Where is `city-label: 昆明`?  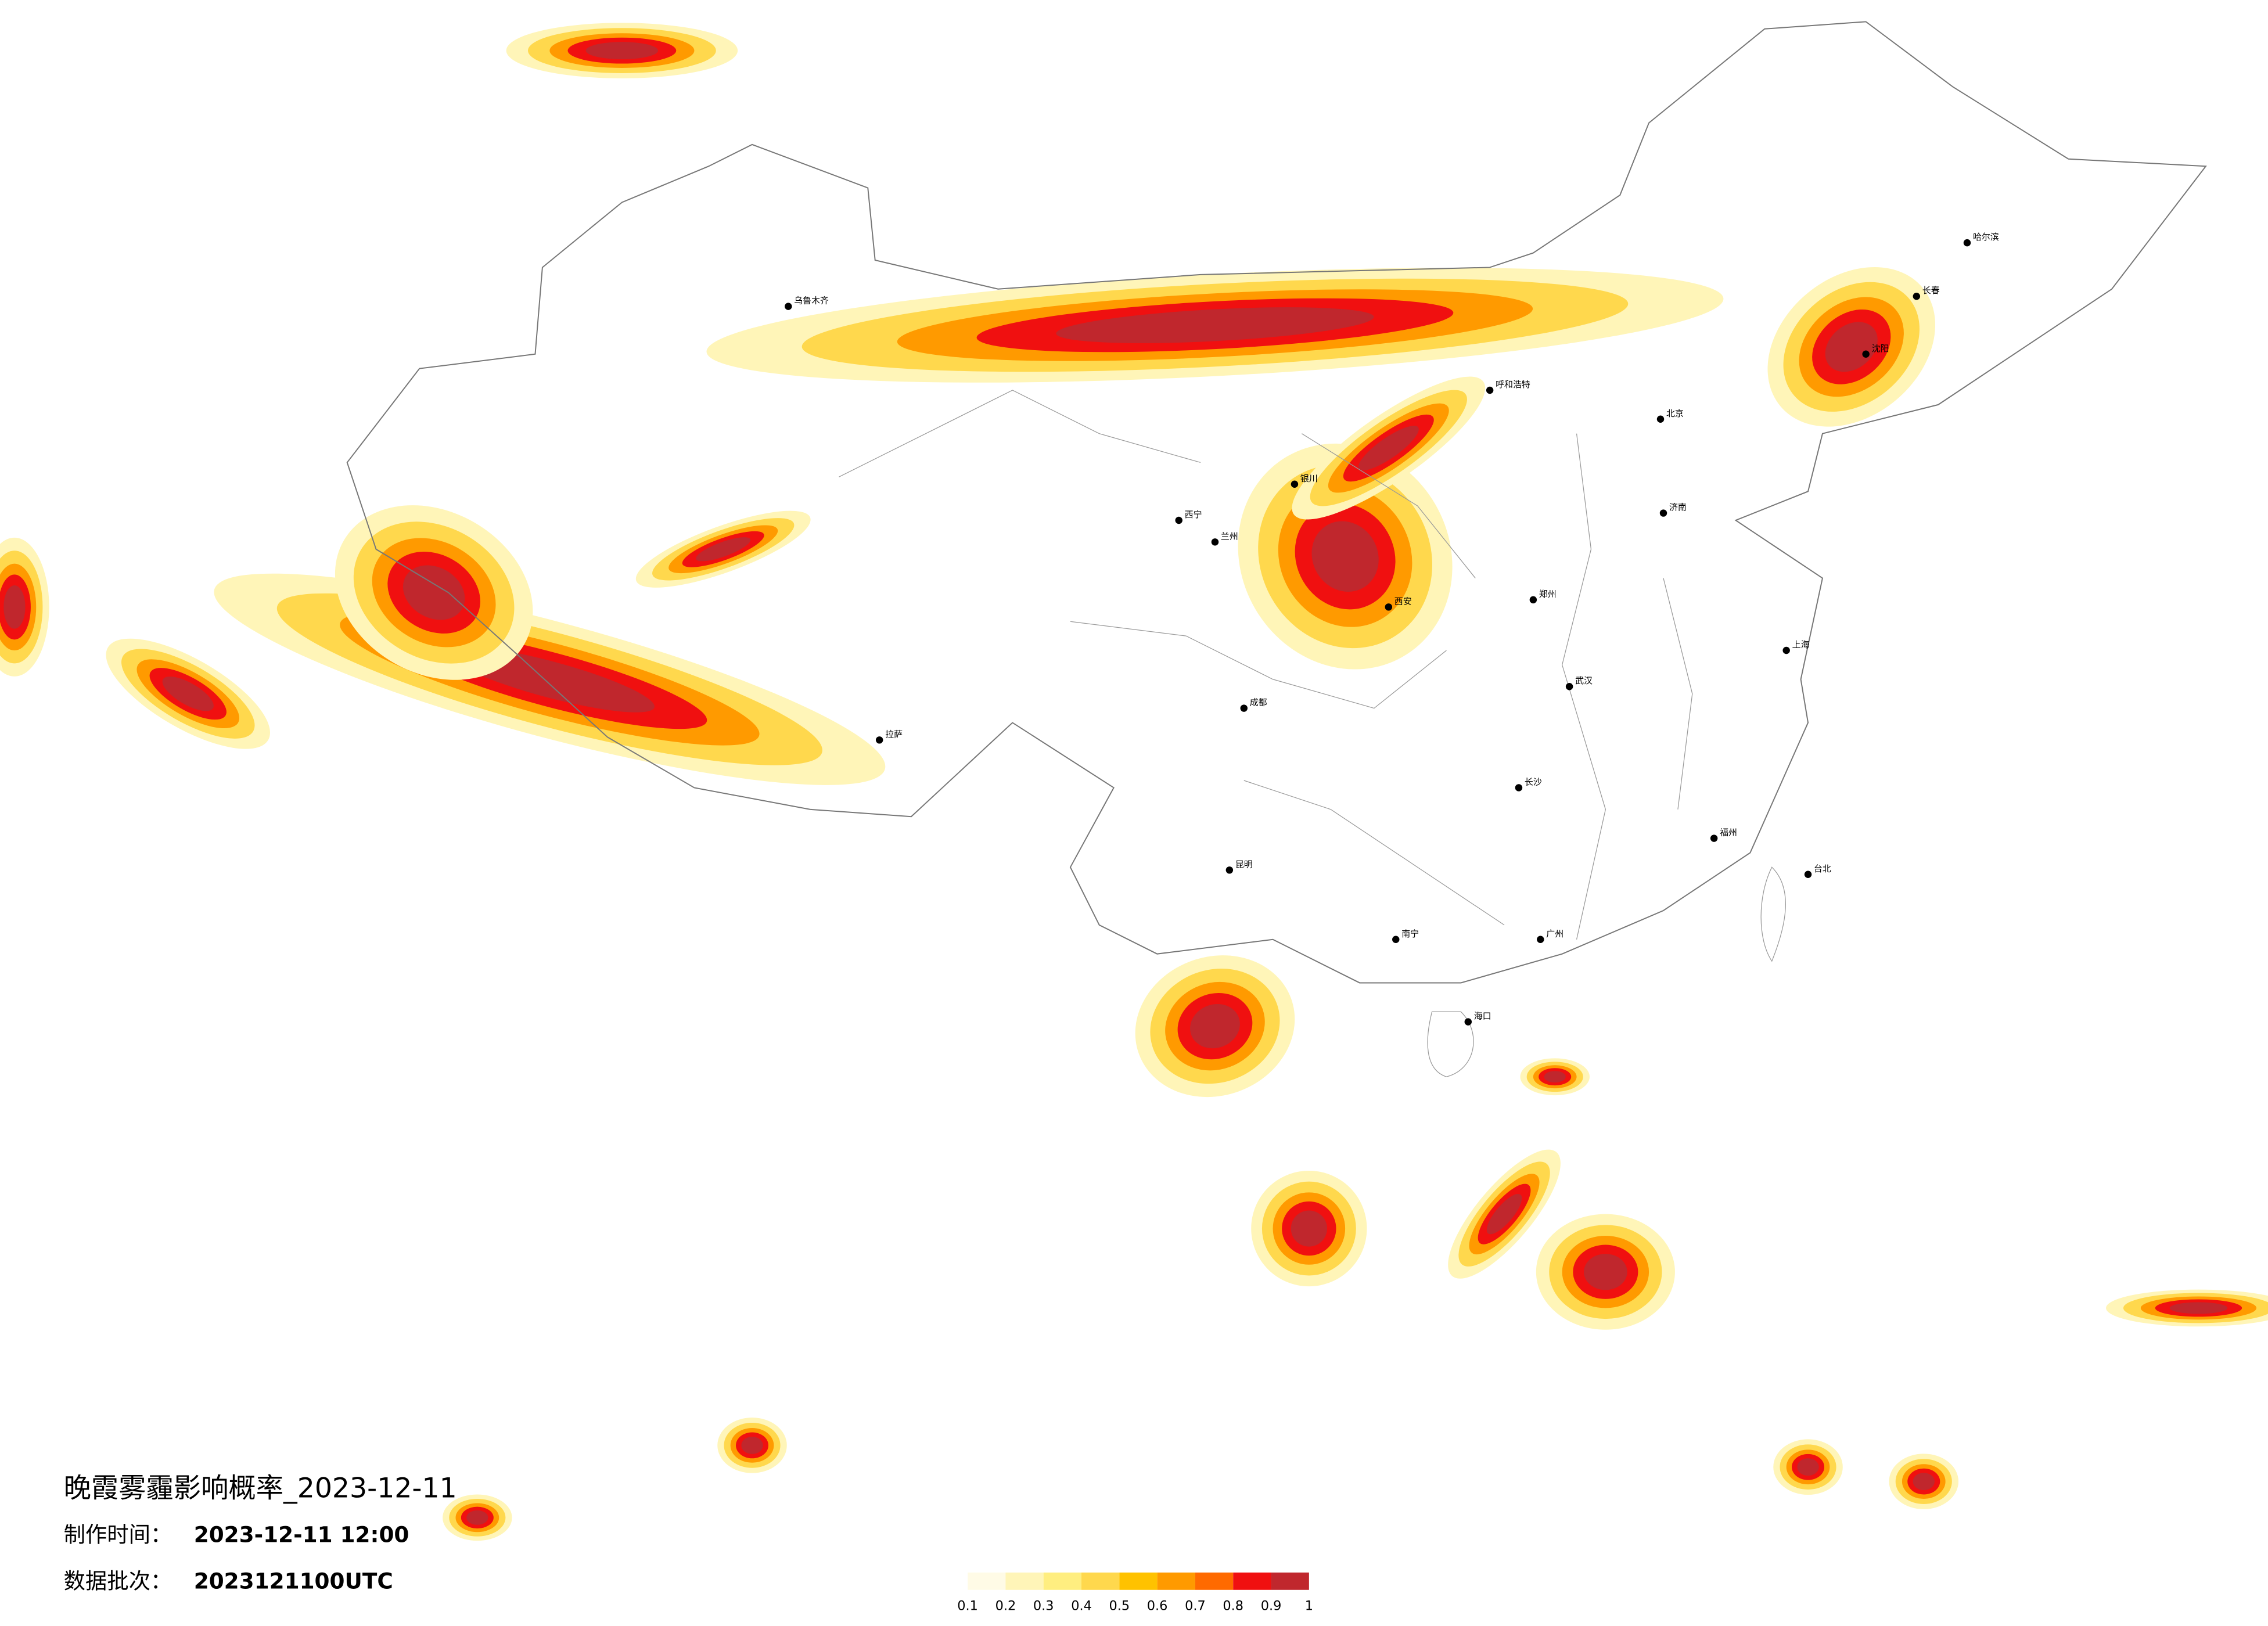
city-label: 昆明 is located at coordinates (1244, 864).